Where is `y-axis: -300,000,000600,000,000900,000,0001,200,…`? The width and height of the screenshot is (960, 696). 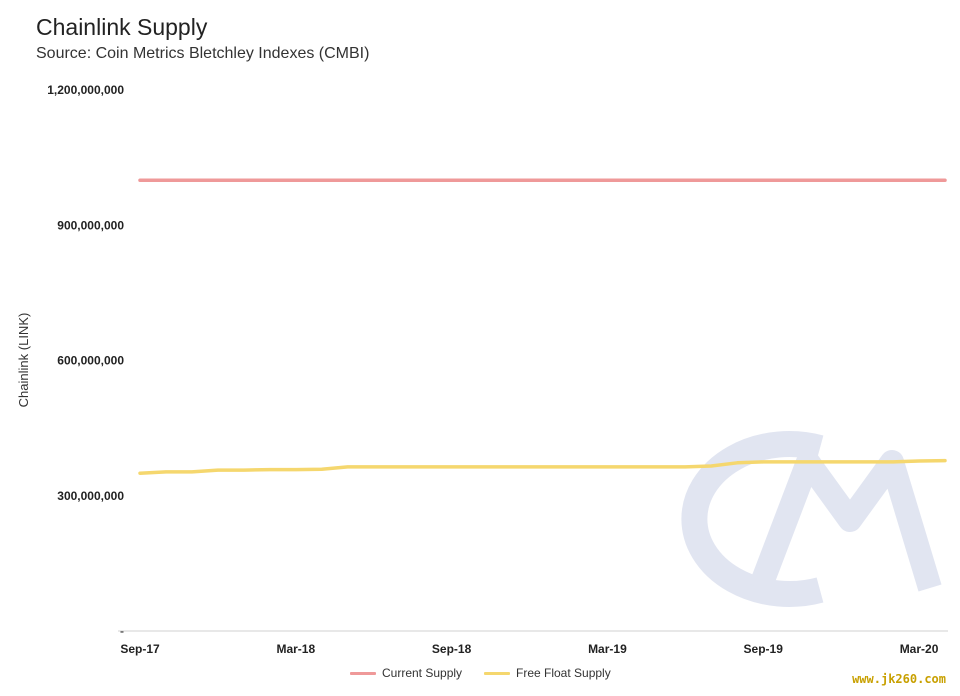
y-axis: -300,000,000600,000,000900,000,0001,200,… is located at coordinates (85, 360).